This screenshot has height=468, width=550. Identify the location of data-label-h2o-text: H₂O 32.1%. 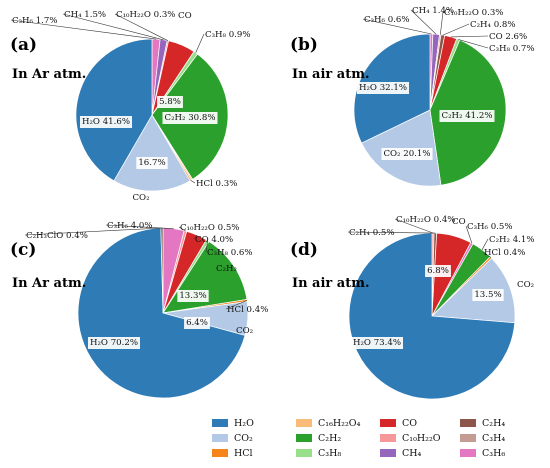
(383, 88).